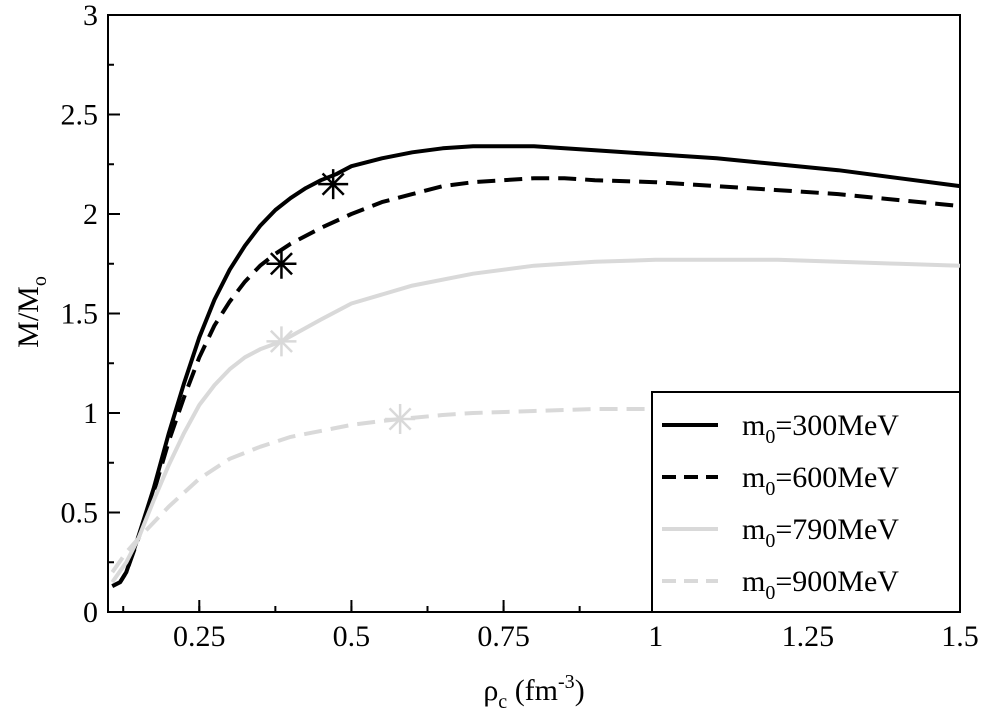 The width and height of the screenshot is (985, 717). Describe the element at coordinates (503, 636) in the screenshot. I see `x-tick-label: 0.75` at that location.